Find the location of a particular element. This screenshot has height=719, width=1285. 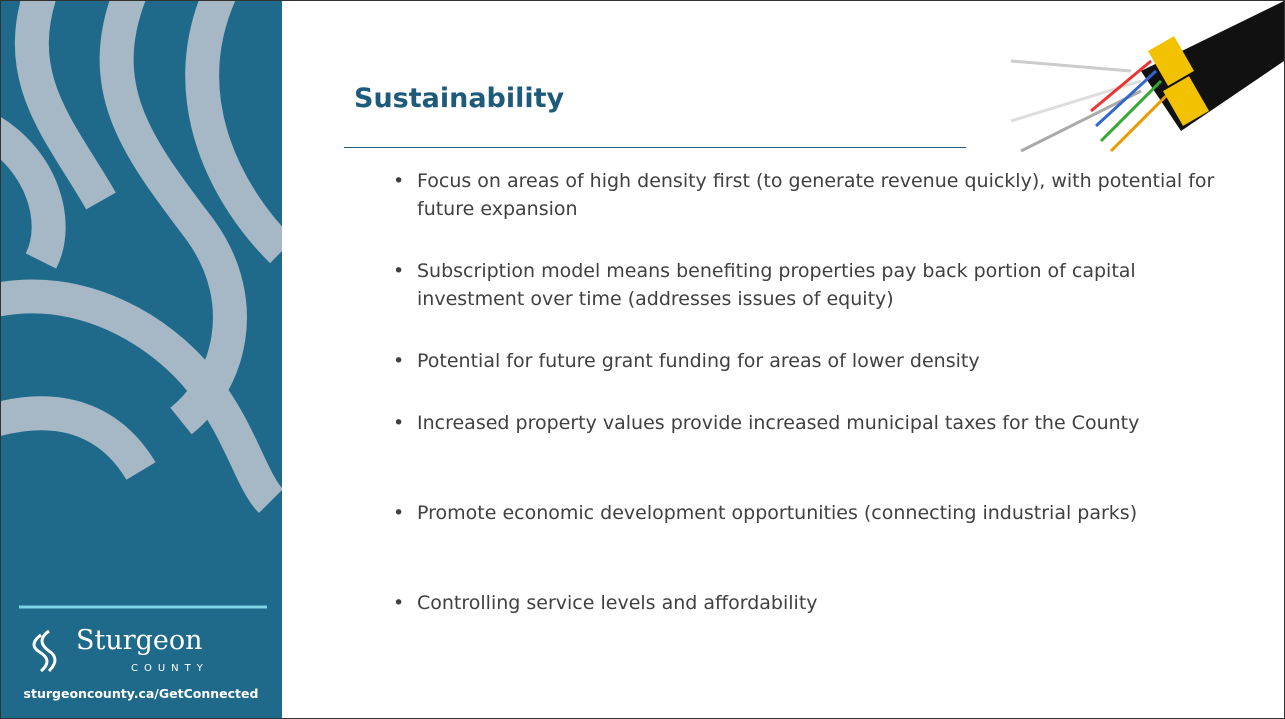

title-rule is located at coordinates (655, 147).